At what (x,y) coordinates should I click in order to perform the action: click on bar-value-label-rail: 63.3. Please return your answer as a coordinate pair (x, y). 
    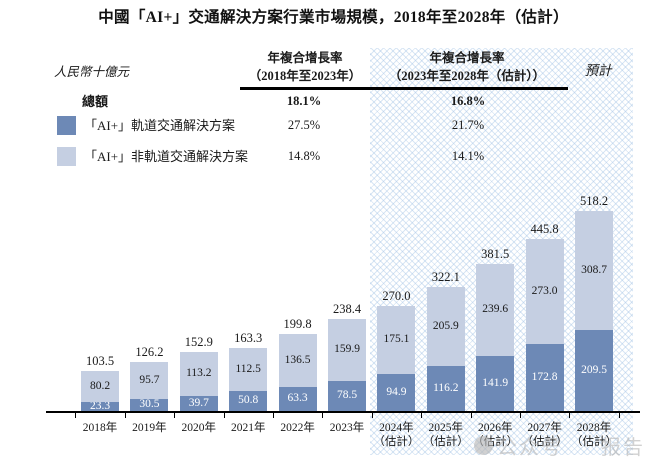
    Looking at the image, I should click on (297, 398).